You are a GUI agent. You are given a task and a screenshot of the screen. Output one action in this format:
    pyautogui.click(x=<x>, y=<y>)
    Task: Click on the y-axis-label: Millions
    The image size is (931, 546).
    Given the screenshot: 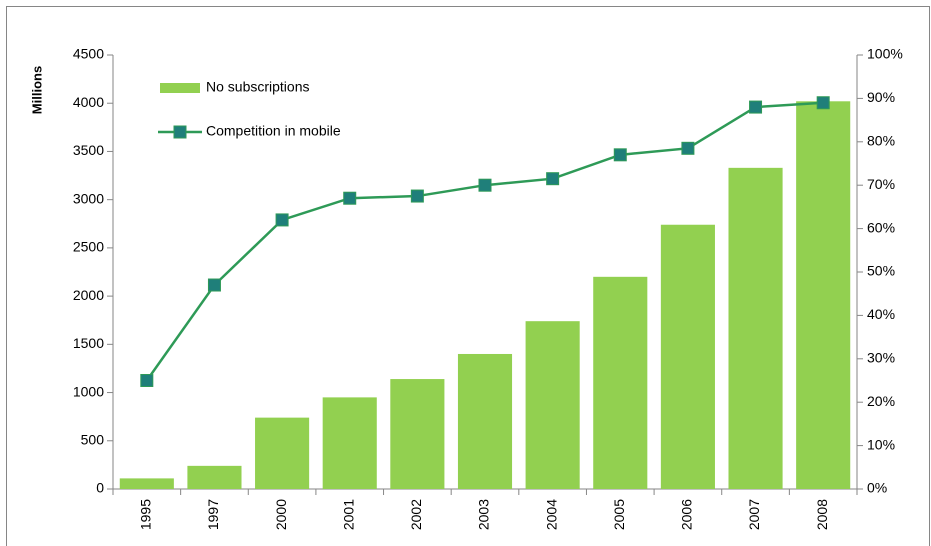 What is the action you would take?
    pyautogui.click(x=36, y=90)
    